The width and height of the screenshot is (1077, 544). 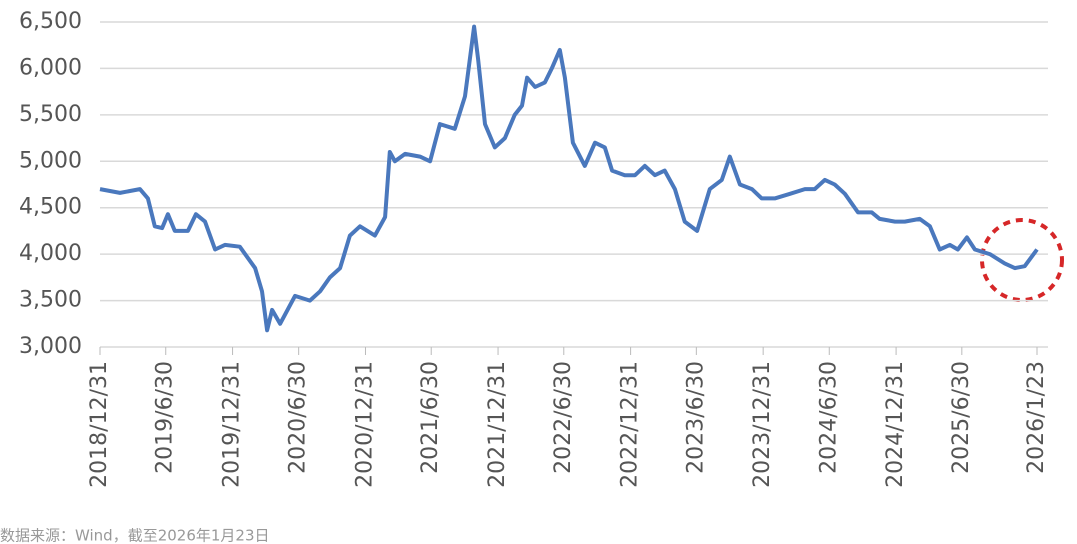 What do you see at coordinates (497, 424) in the screenshot?
I see `x-tick-label: 2021/12/31` at bounding box center [497, 424].